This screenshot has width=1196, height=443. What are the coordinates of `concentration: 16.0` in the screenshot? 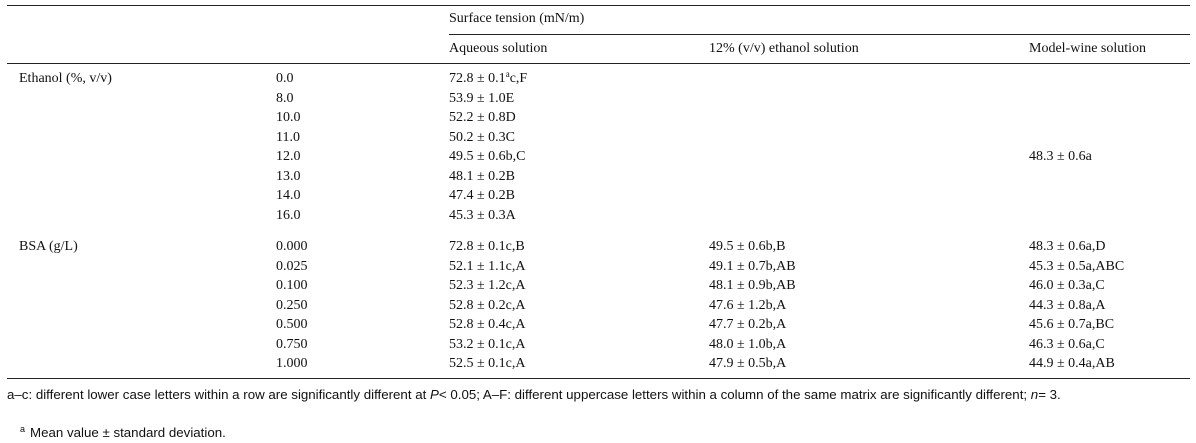 It's located at (288, 215).